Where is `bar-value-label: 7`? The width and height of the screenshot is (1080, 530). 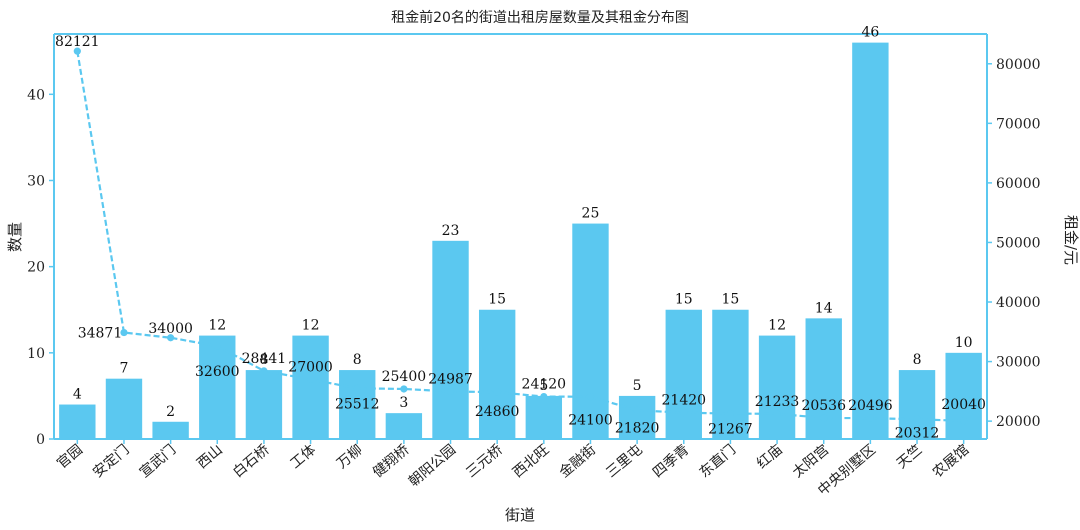
bar-value-label: 7 is located at coordinates (124, 369).